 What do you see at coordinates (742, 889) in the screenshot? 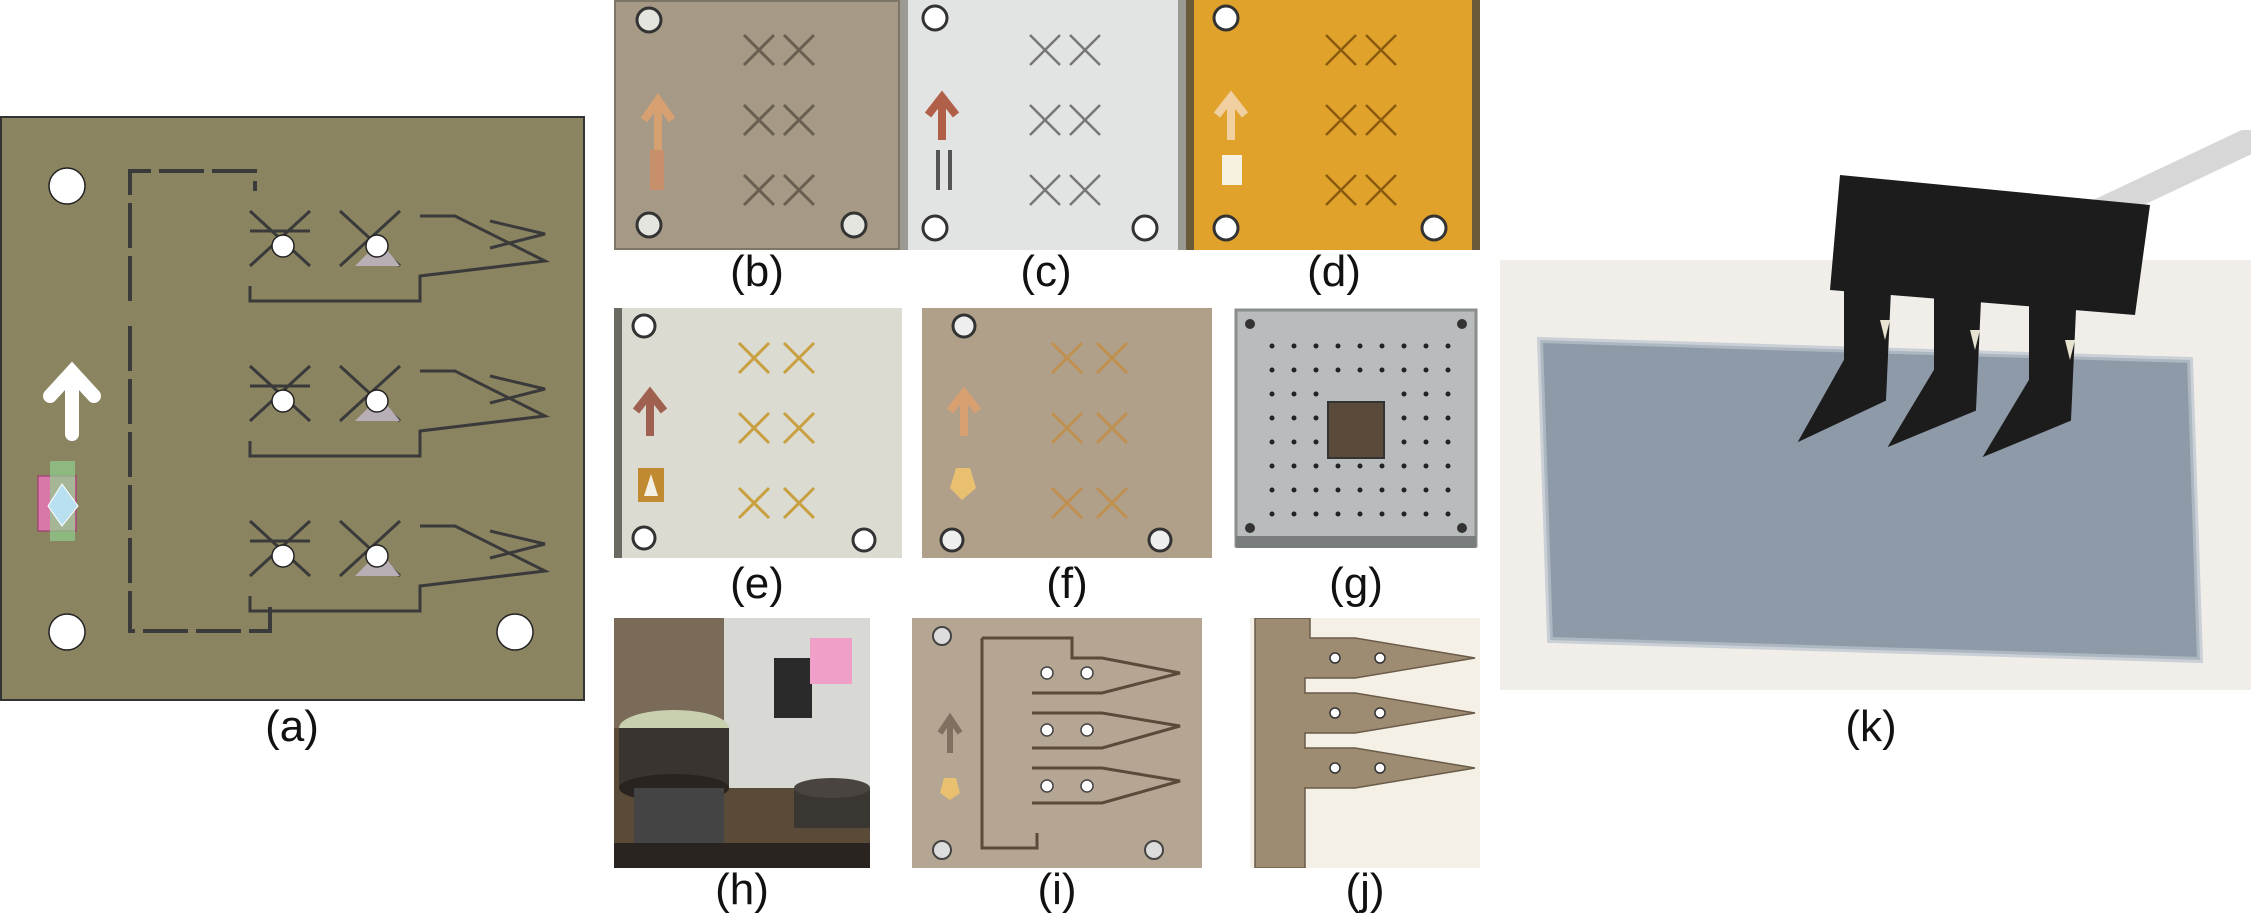
I see `label-h: (h)` at bounding box center [742, 889].